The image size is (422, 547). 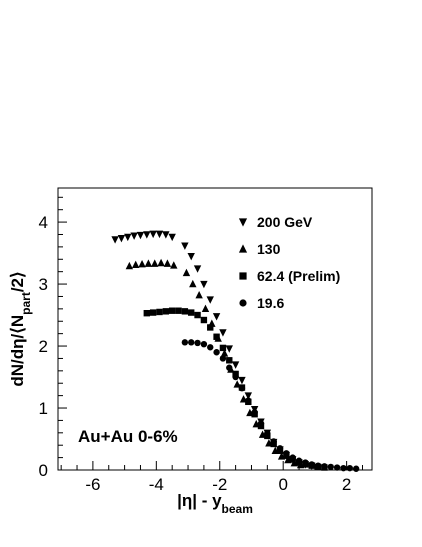 What do you see at coordinates (235, 389) in the screenshot?
I see `series-square` at bounding box center [235, 389].